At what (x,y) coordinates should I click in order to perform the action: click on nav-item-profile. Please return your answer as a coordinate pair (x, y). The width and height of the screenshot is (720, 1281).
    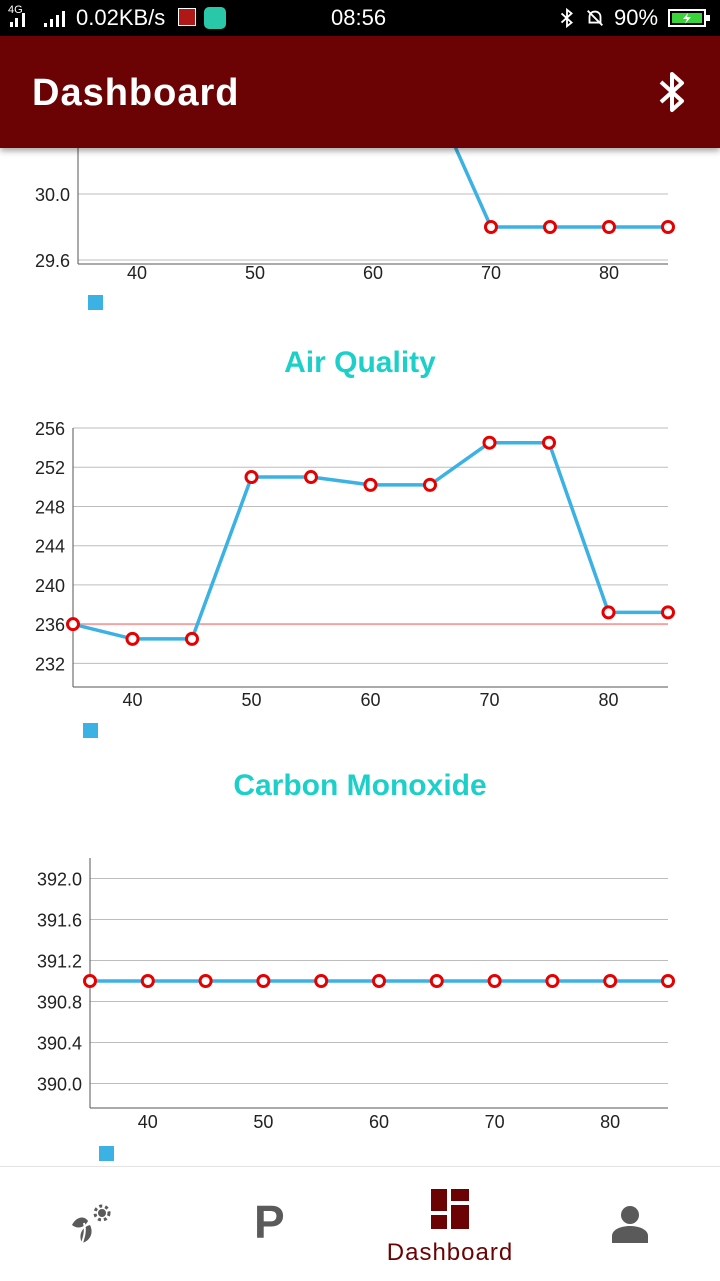
    Looking at the image, I should click on (630, 1224).